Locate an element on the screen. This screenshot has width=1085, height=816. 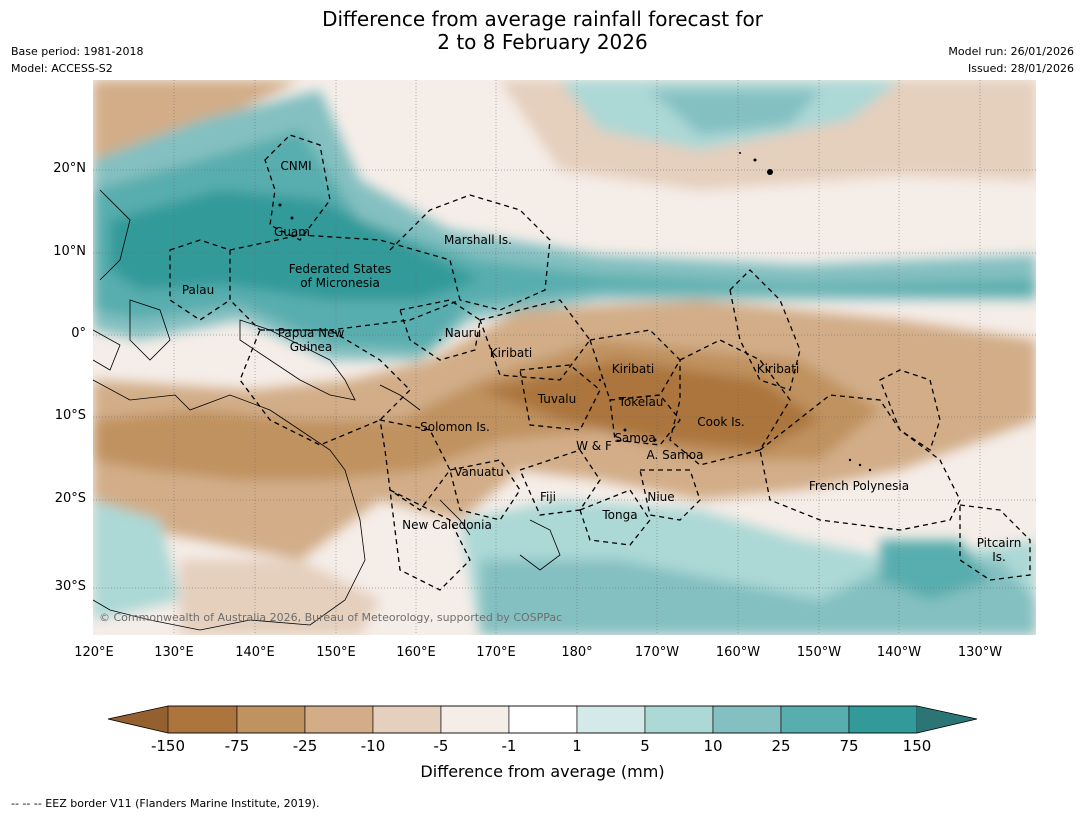
colorbar-tick: 25 is located at coordinates (781, 746).